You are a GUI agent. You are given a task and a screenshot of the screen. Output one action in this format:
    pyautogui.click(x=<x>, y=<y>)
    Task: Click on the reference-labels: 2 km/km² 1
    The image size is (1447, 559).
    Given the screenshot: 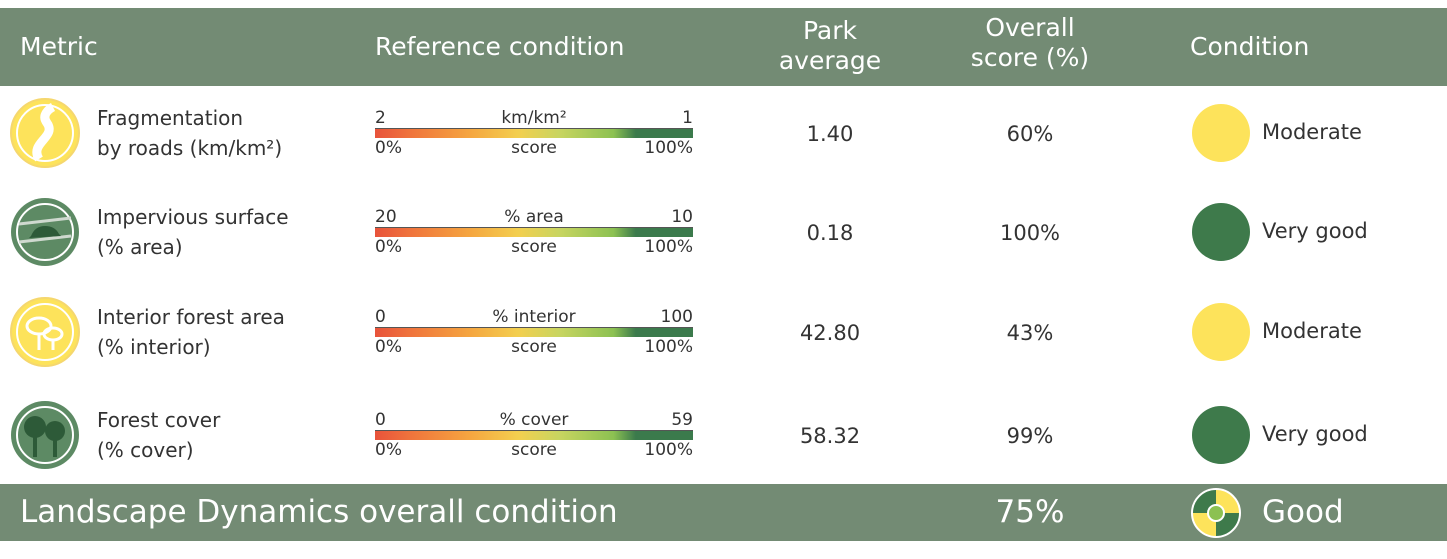 What is the action you would take?
    pyautogui.click(x=534, y=118)
    